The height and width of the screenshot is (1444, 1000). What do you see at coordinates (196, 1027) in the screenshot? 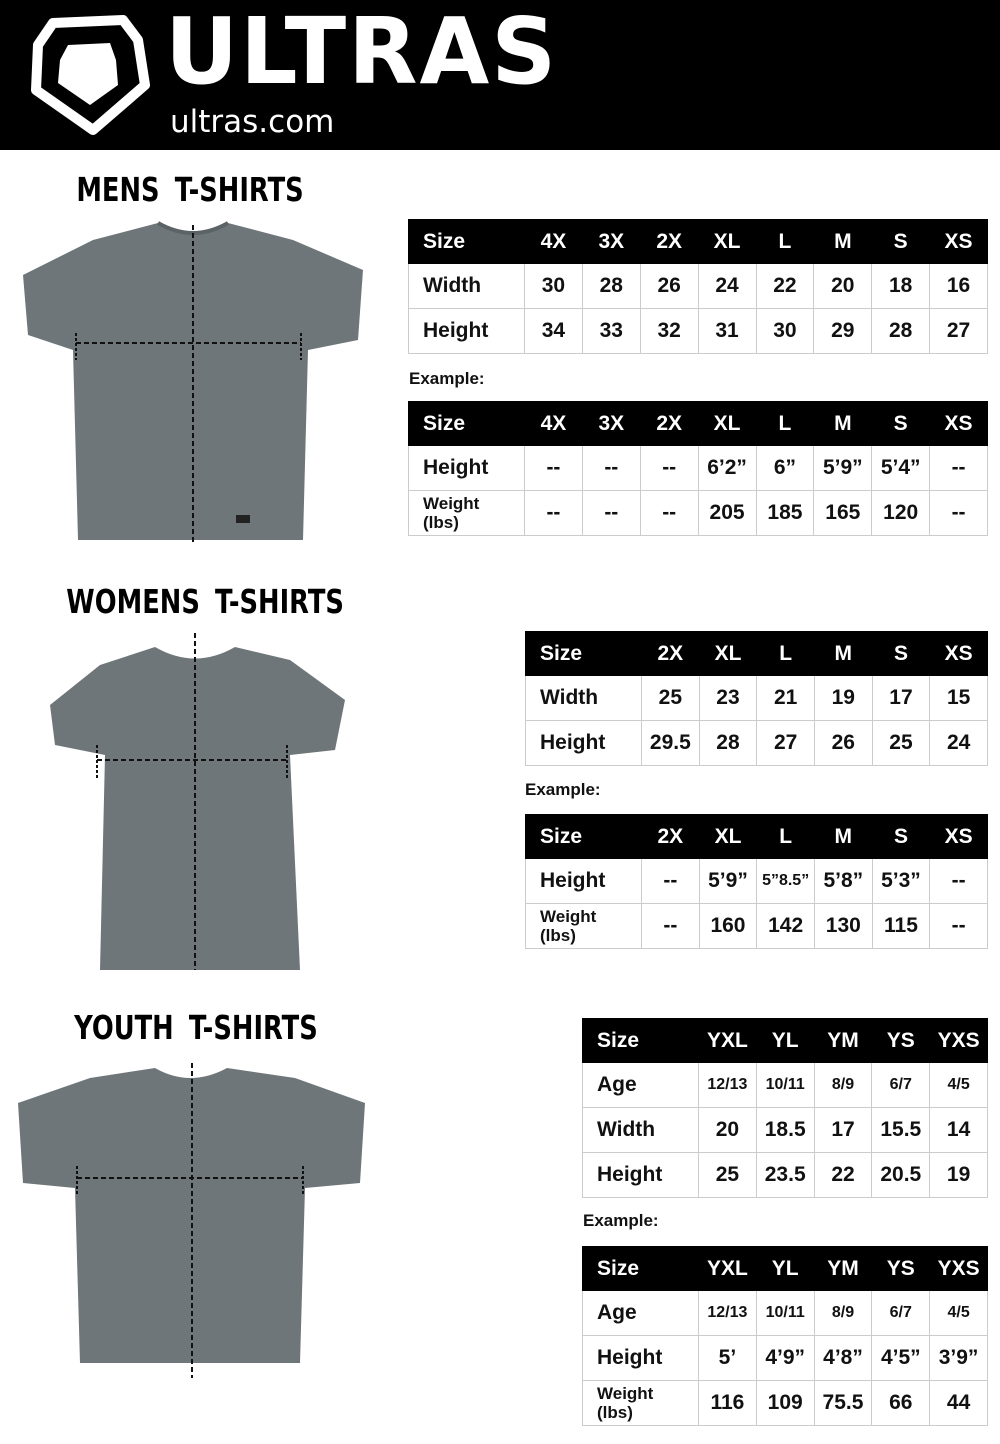
I see `youth-title: YOUTH T-SHIRTS` at bounding box center [196, 1027].